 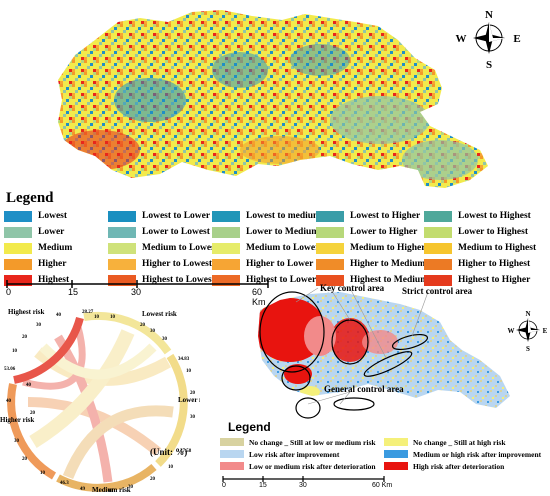 What do you see at coordinates (30, 198) in the screenshot?
I see `legend-title: Legend` at bounding box center [30, 198].